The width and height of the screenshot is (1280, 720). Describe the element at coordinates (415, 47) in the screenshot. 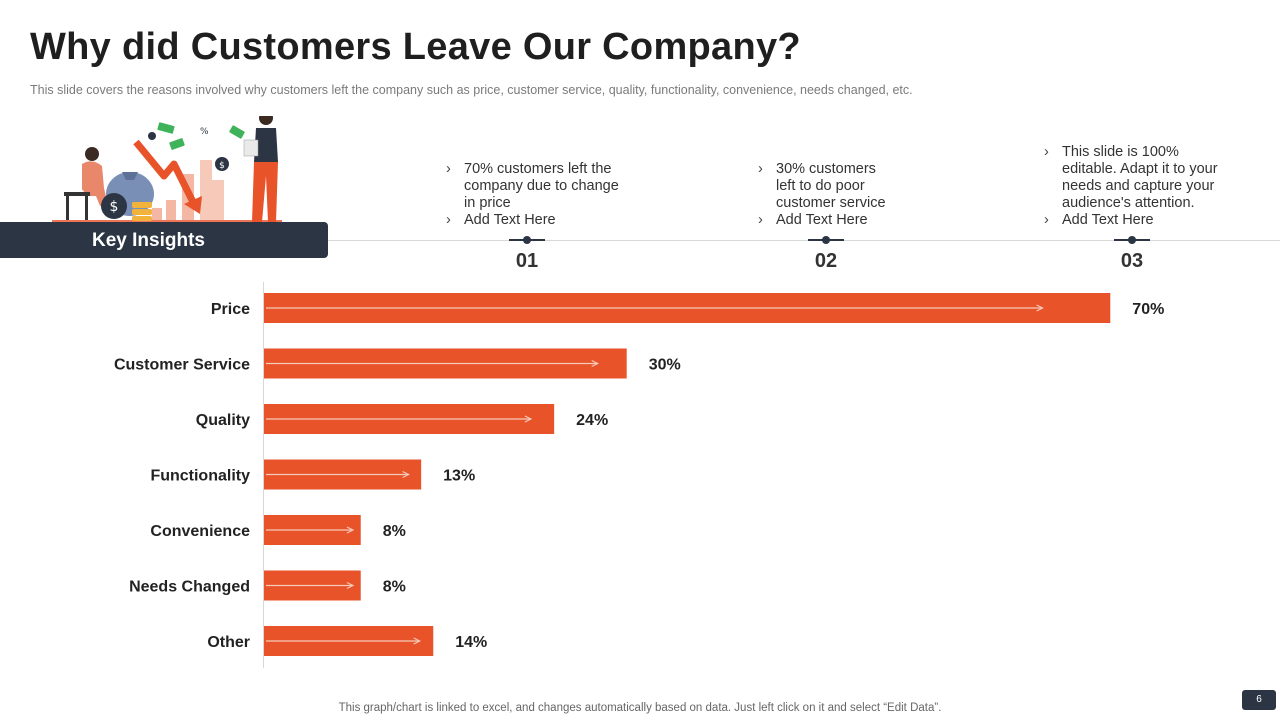

I see `page-title: Why did Customers Leave Our Company?` at that location.